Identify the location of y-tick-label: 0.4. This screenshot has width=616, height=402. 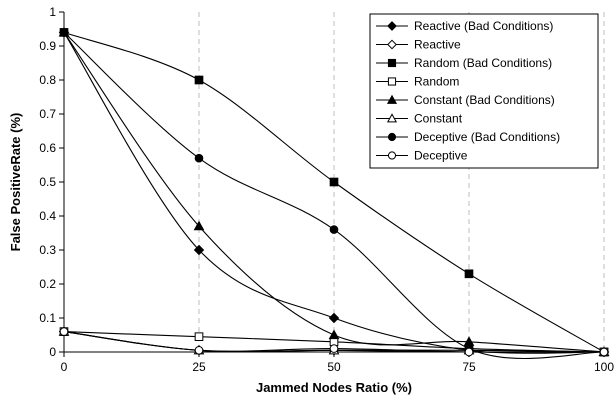
(47, 216).